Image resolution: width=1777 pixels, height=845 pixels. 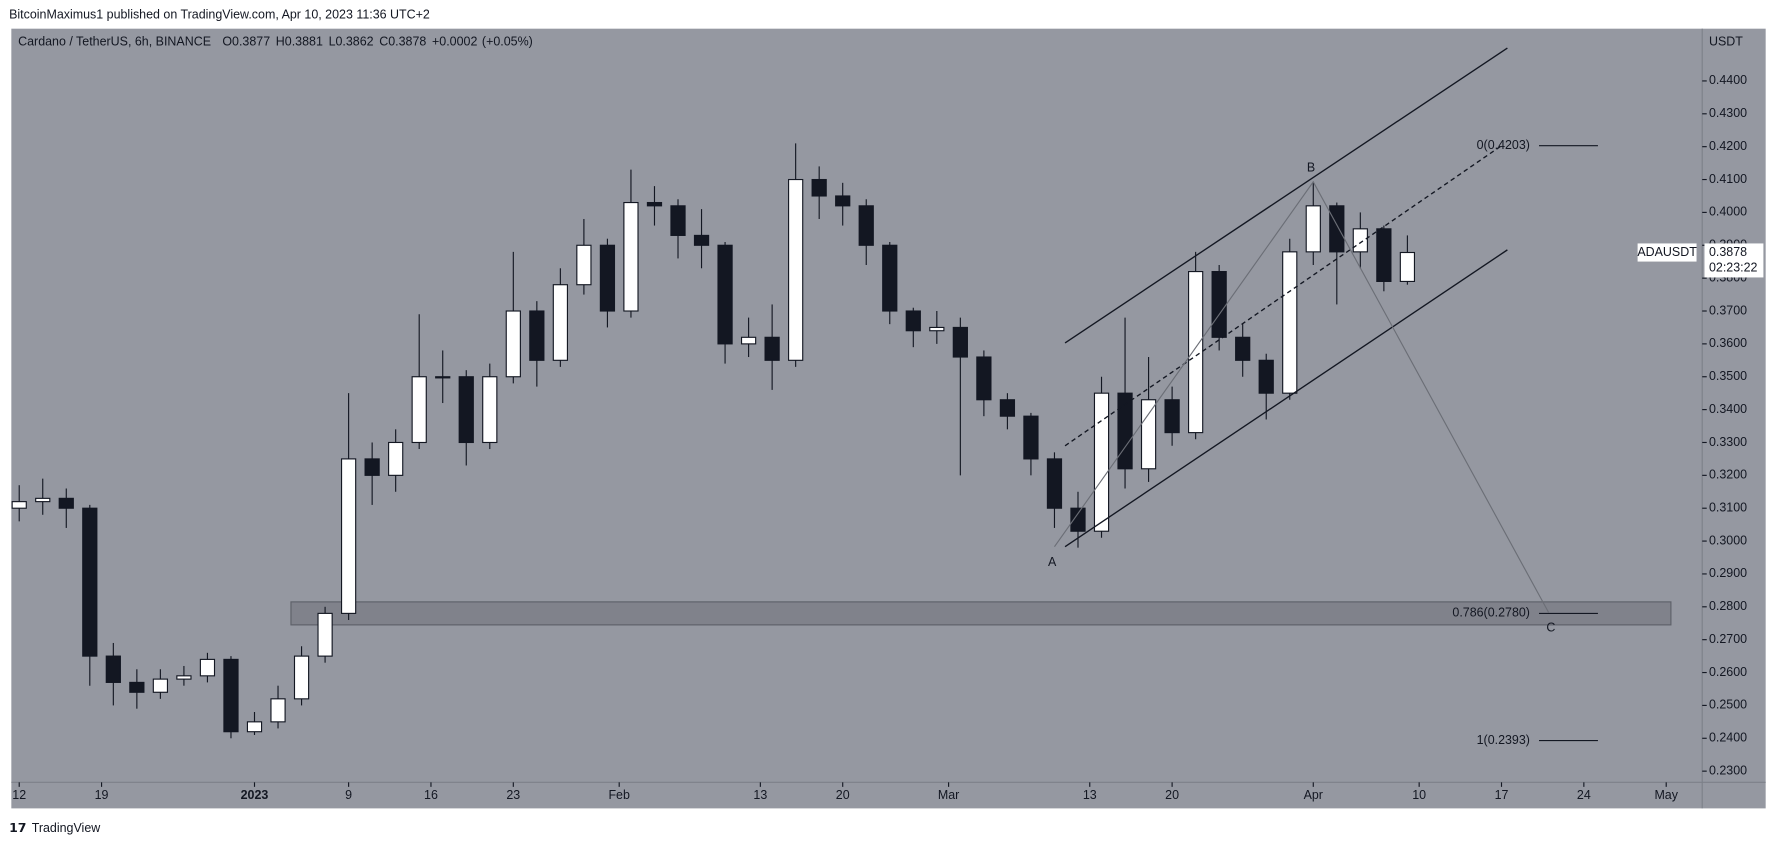 I want to click on footer: TradingView, so click(x=67, y=828).